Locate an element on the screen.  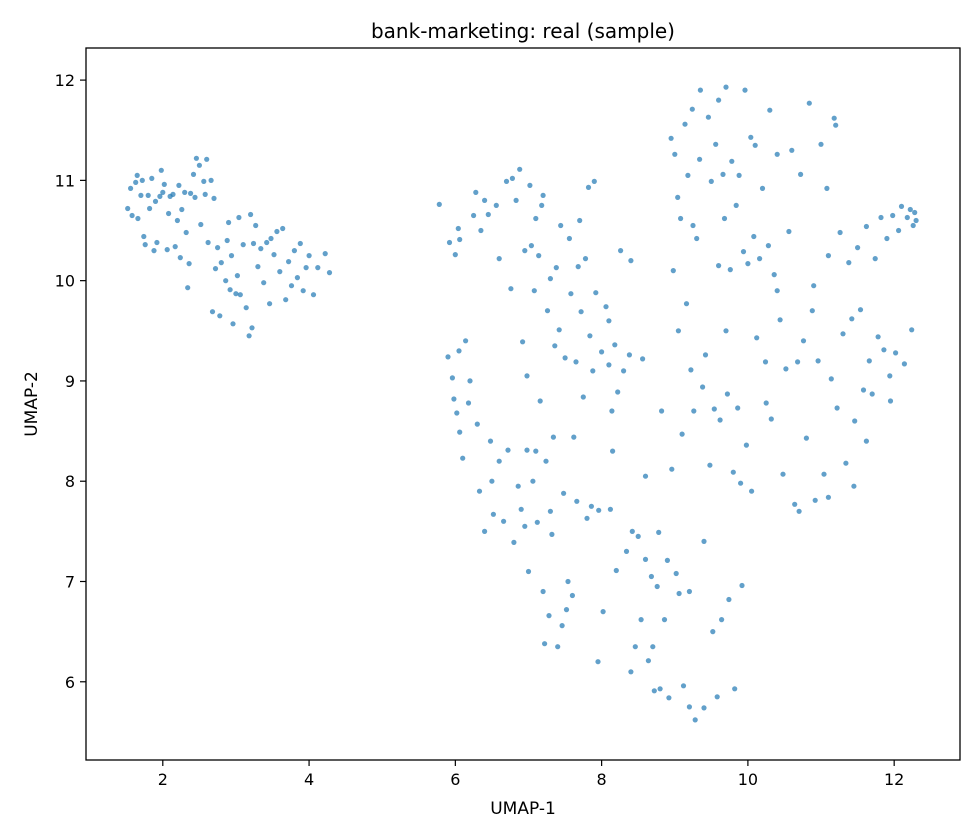
y-tick-label: 9 is located at coordinates (70, 381).